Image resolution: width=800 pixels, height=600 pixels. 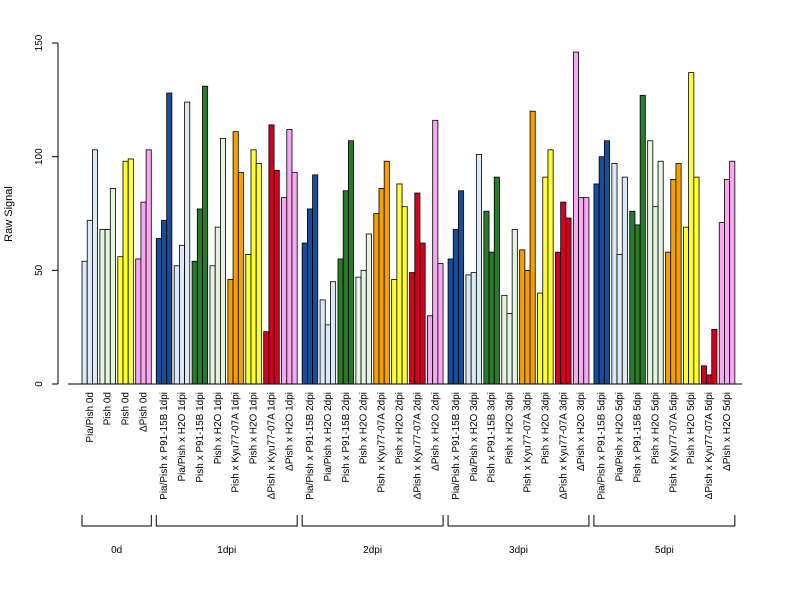 What do you see at coordinates (510, 428) in the screenshot?
I see `category-label: Pish x H2O 3dpi` at bounding box center [510, 428].